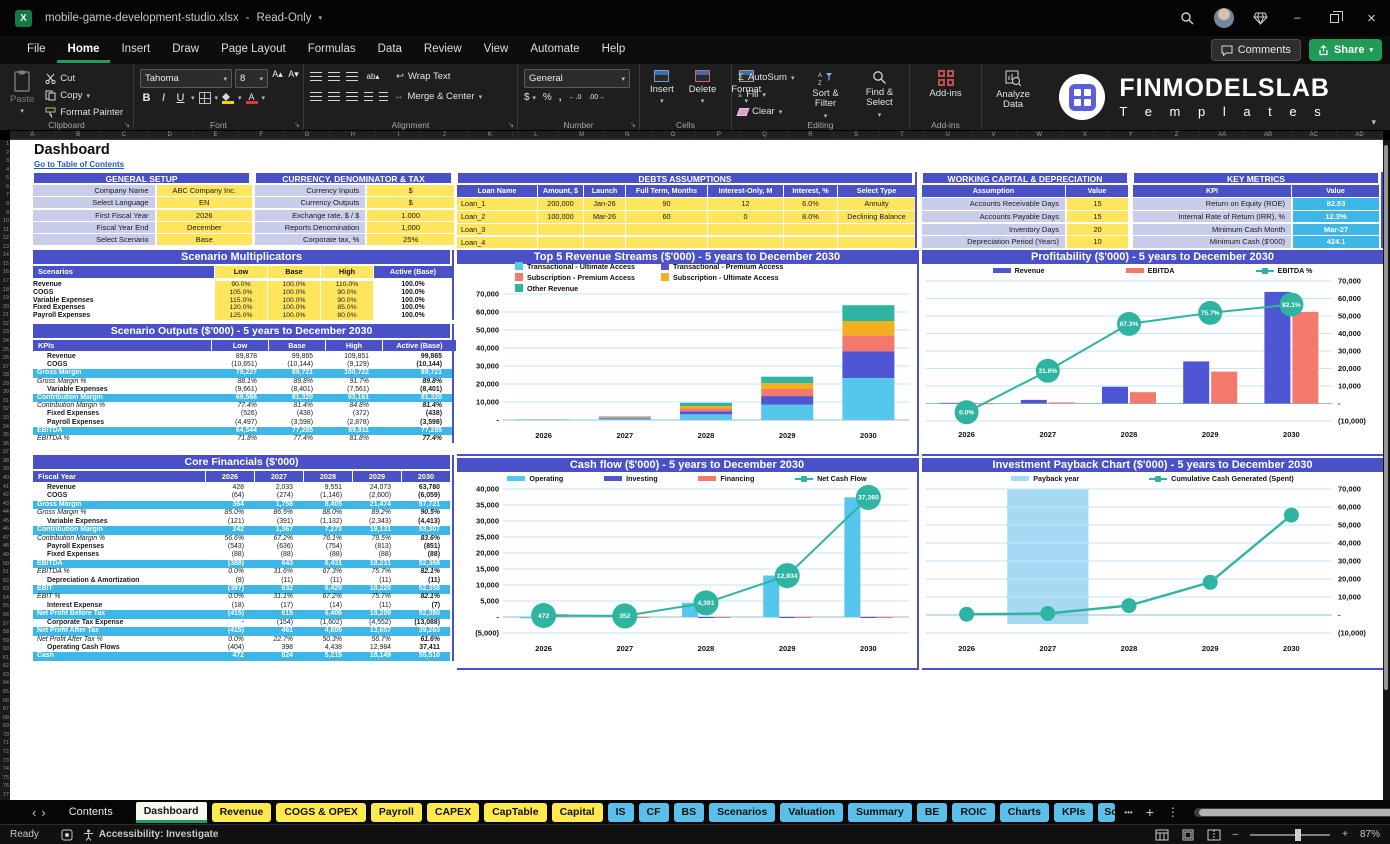 This screenshot has width=1390, height=844. I want to click on cell: (404), so click(235, 648).